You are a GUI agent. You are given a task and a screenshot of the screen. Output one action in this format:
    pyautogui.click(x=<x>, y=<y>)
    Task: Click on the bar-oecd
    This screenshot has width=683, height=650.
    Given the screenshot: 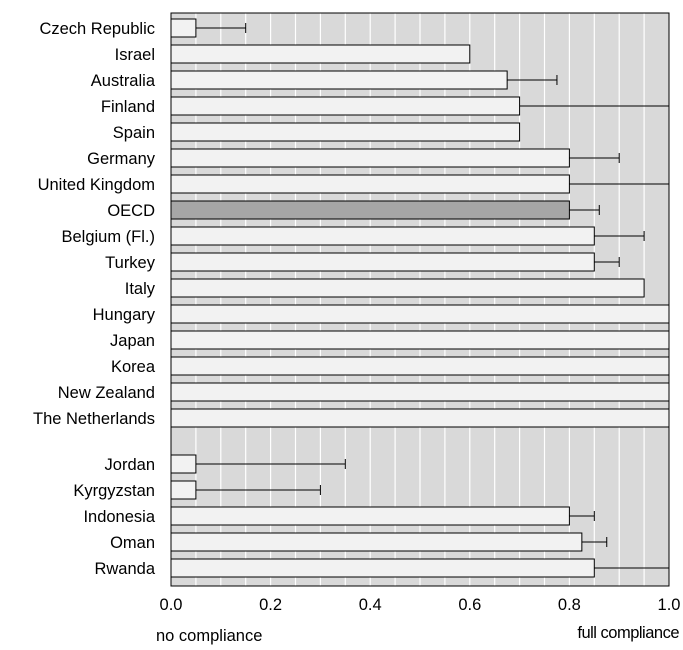 What is the action you would take?
    pyautogui.click(x=370, y=210)
    